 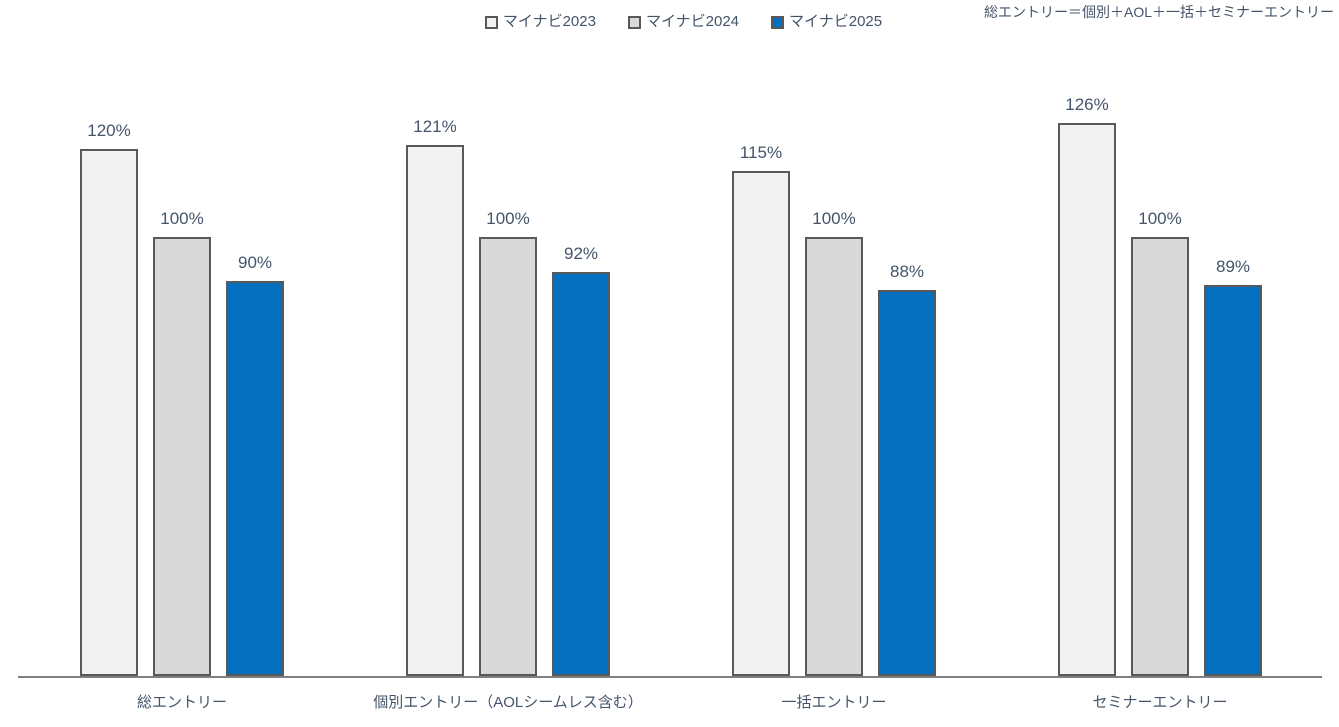 I want to click on legend-item: マイナビ2023, so click(x=540, y=22).